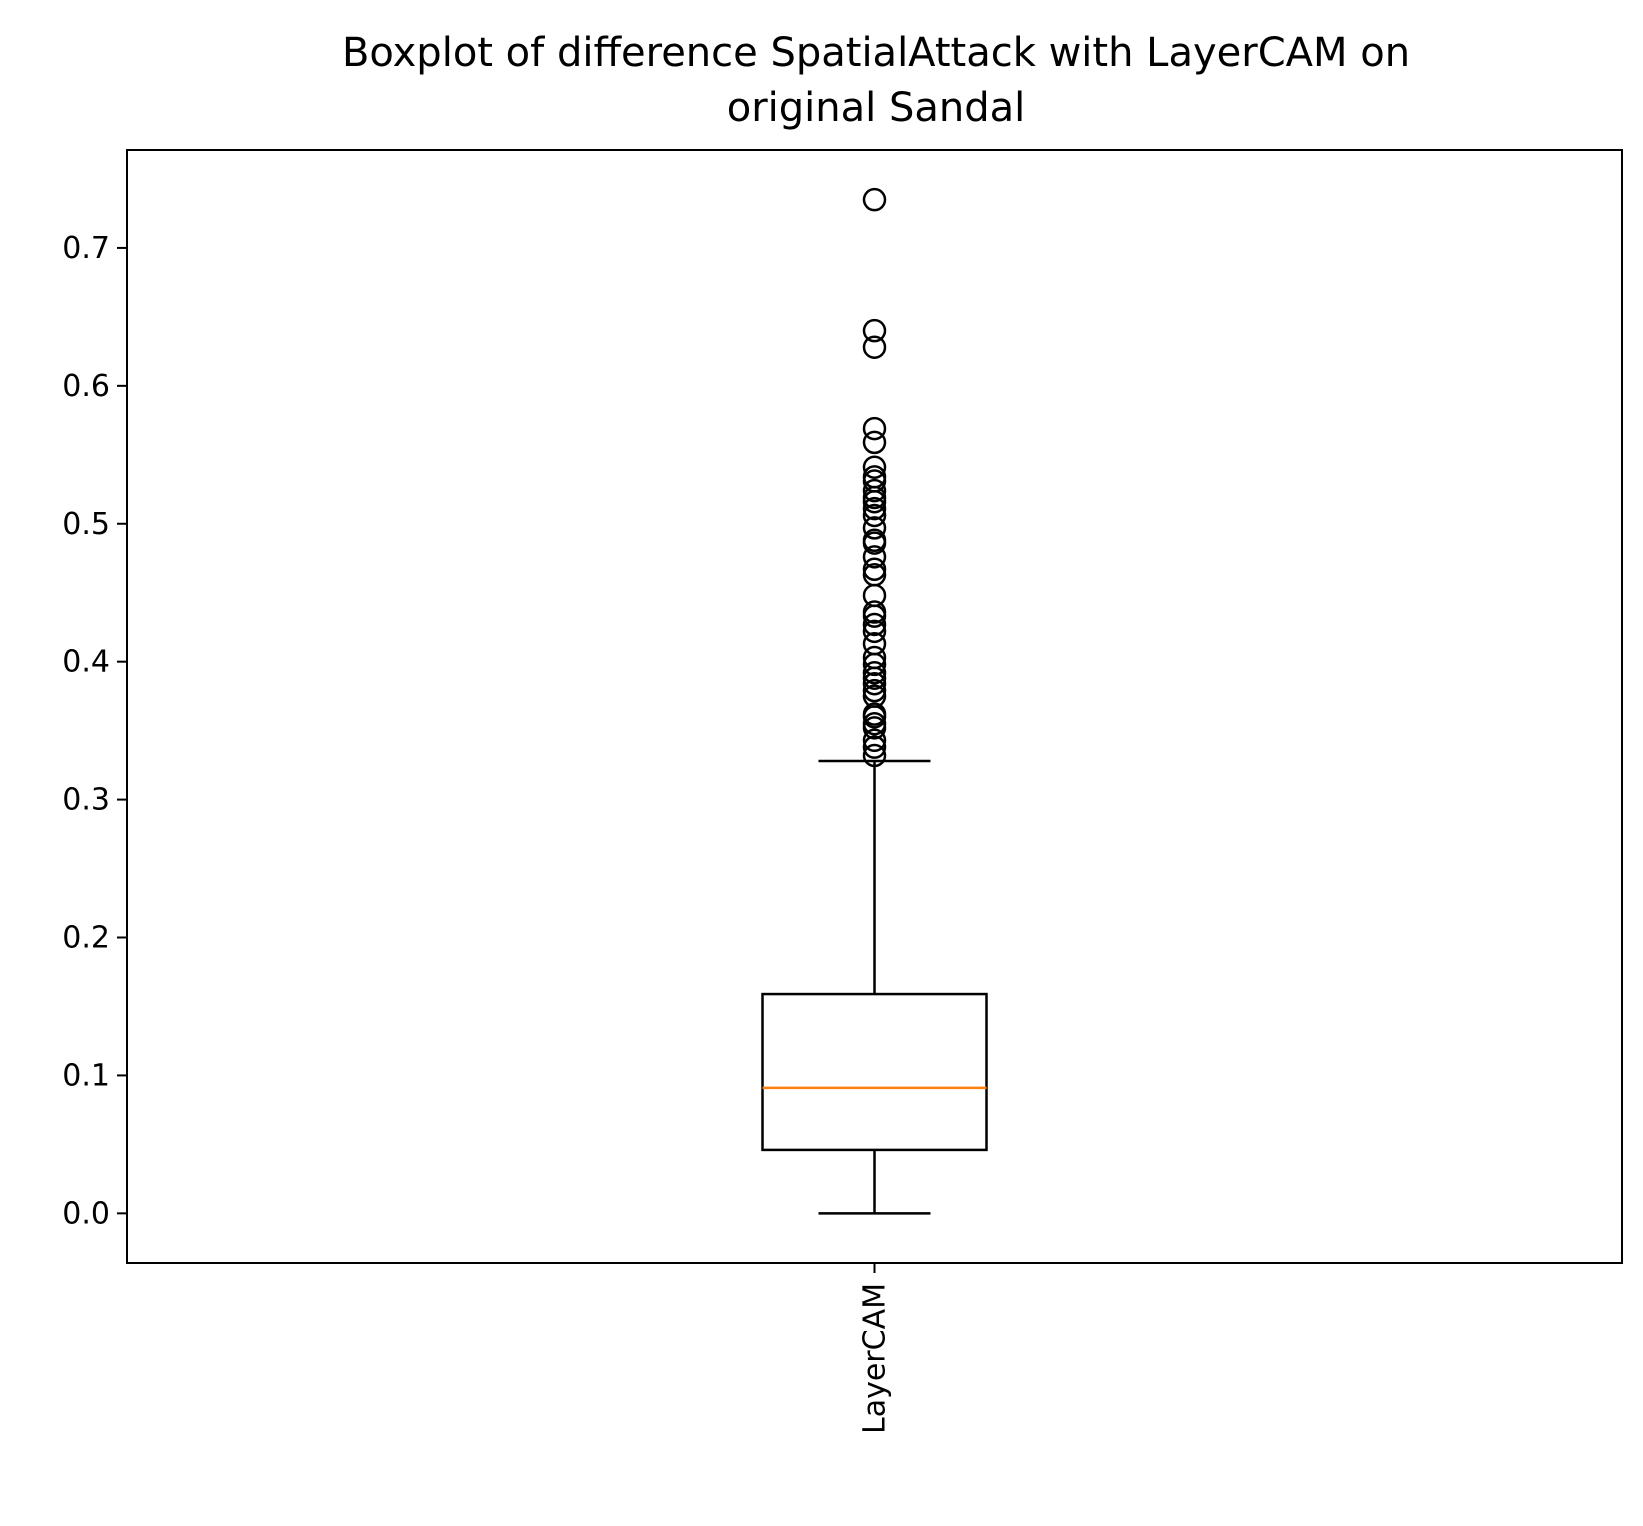 This screenshot has width=1643, height=1526. What do you see at coordinates (86, 938) in the screenshot?
I see `y-tick-label: 0.2` at bounding box center [86, 938].